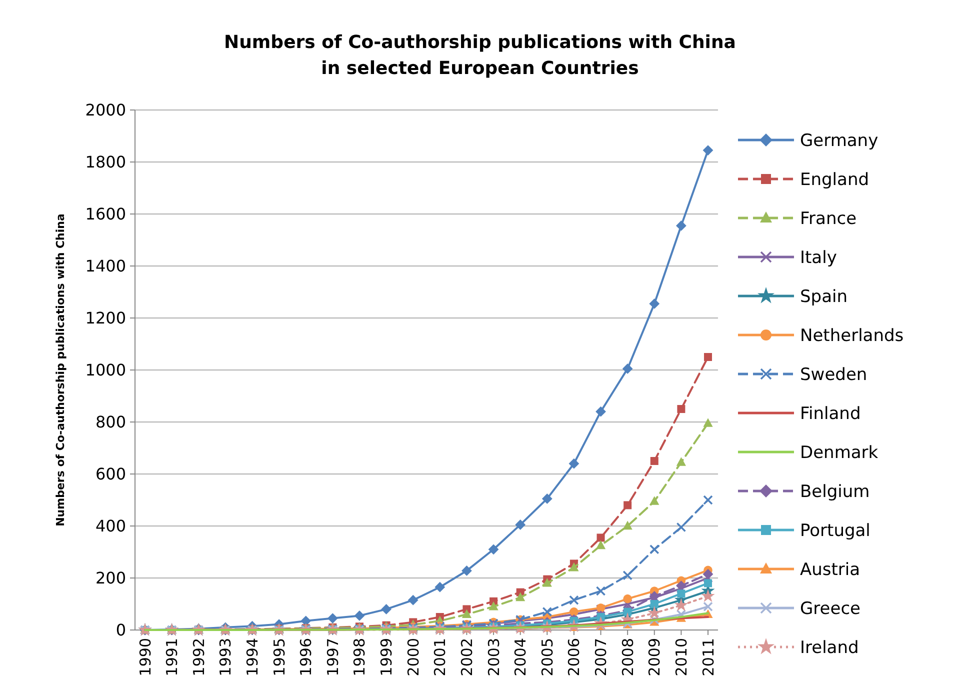 This screenshot has width=953, height=693. I want to click on x-tick-label: 2011, so click(708, 657).